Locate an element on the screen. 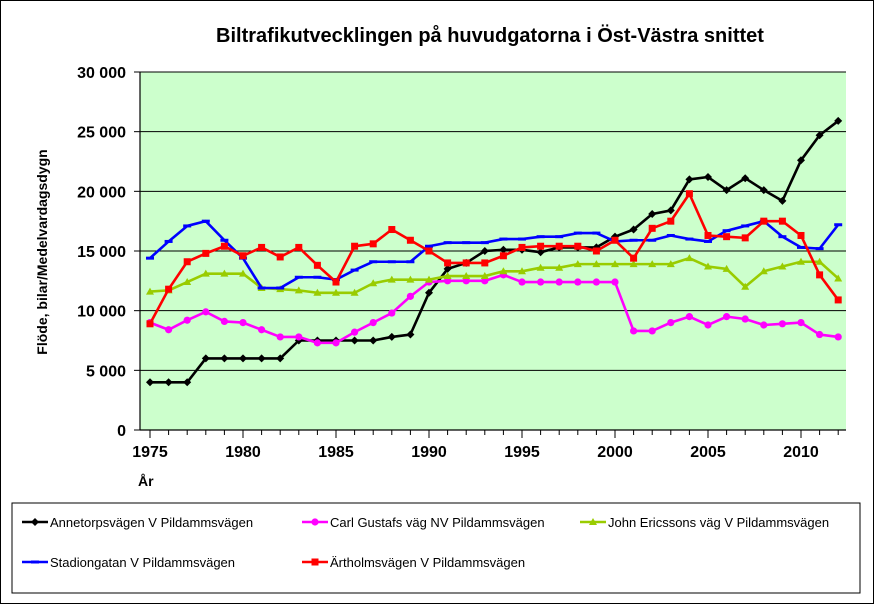 The width and height of the screenshot is (874, 604). y-tick-label: 10 000 is located at coordinates (101, 312).